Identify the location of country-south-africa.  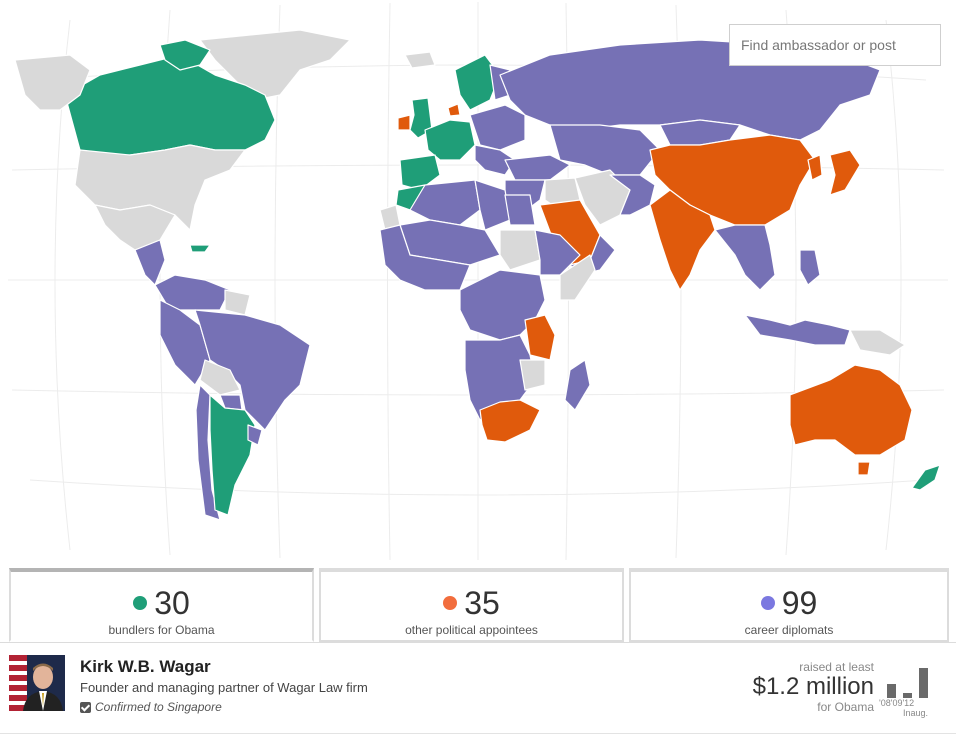
(510, 421).